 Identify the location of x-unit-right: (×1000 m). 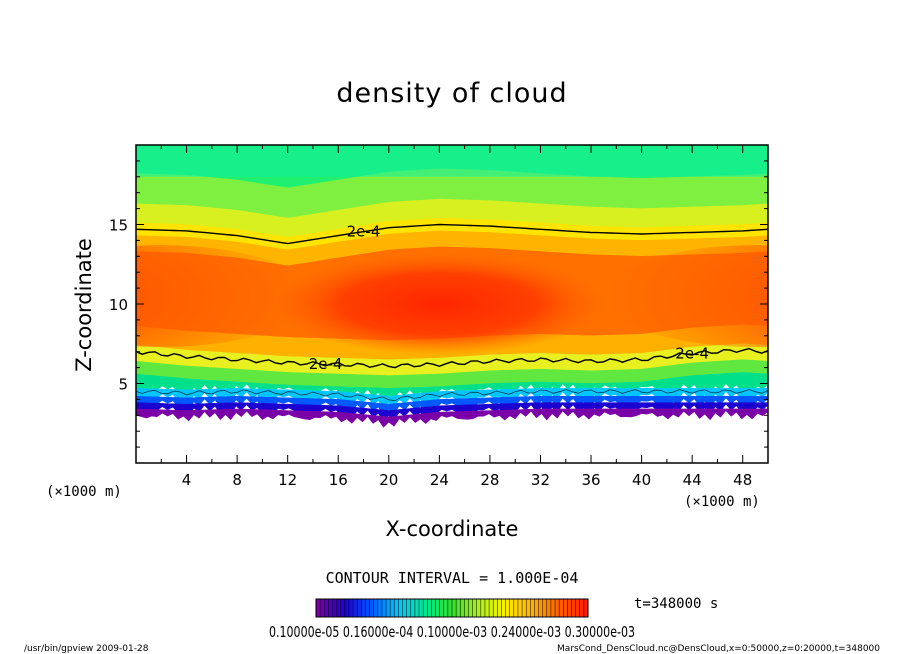
(722, 502).